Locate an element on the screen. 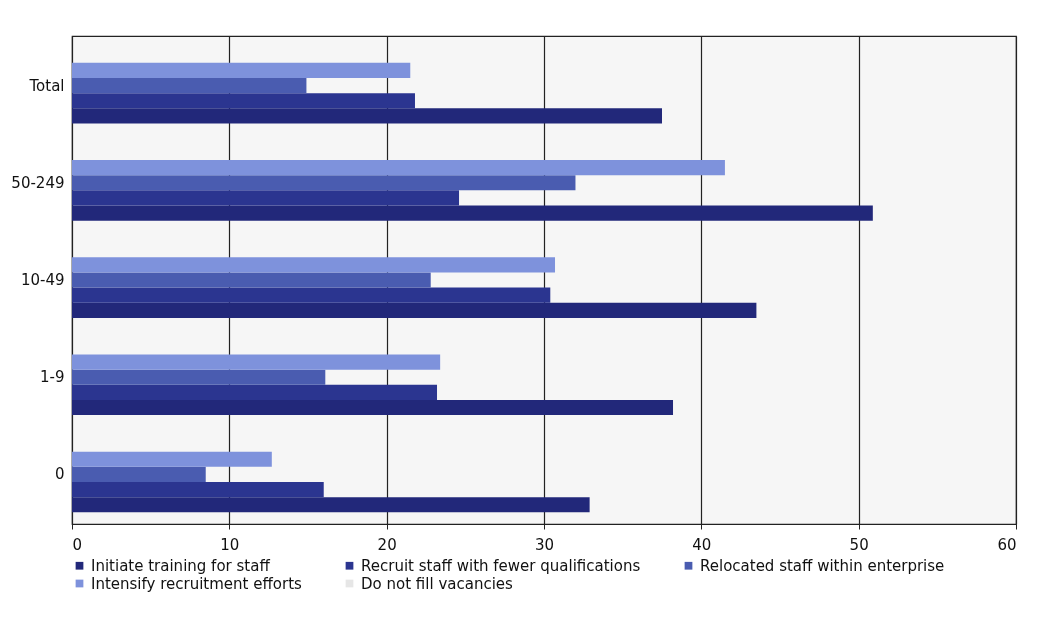 This screenshot has width=1040, height=637. x-tick-label: 60 is located at coordinates (1007, 544).